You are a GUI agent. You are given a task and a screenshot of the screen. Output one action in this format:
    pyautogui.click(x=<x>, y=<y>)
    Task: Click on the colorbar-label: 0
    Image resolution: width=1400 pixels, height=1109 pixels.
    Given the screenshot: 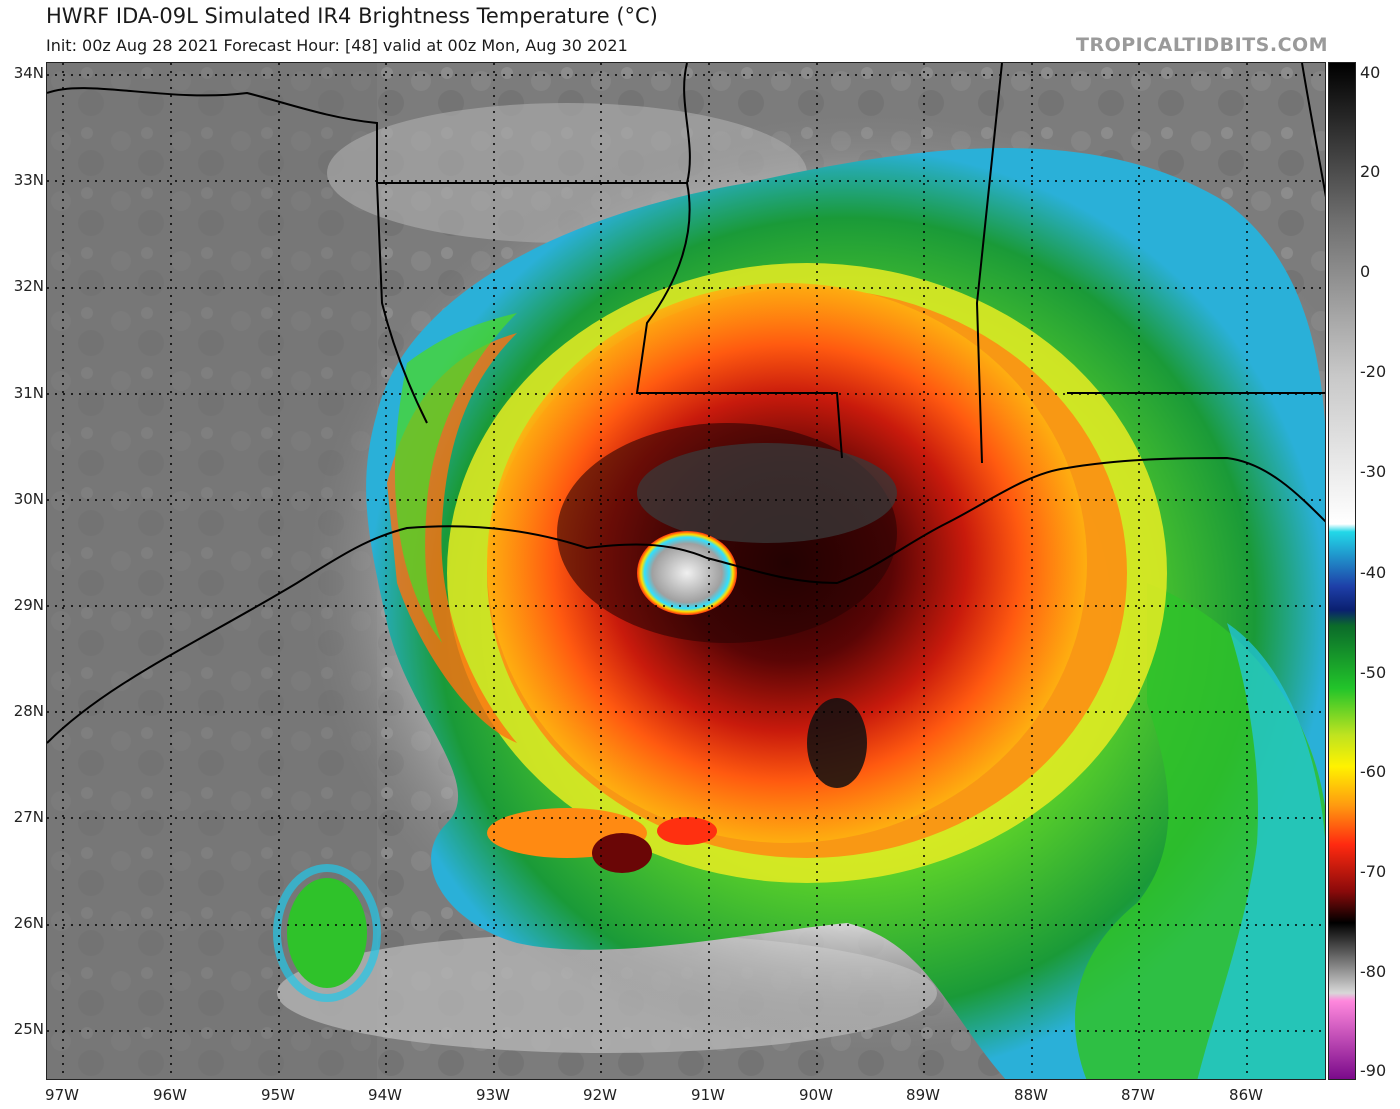 What is the action you would take?
    pyautogui.click(x=1365, y=271)
    